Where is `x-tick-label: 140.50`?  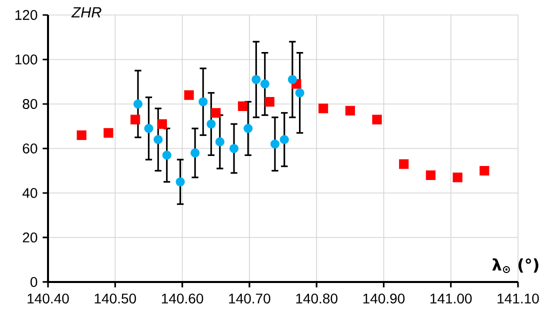
x-tick-label: 140.50 is located at coordinates (115, 299).